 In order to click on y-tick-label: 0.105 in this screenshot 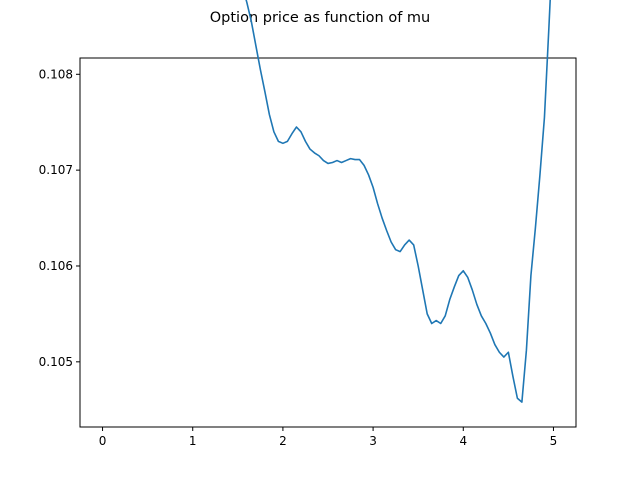, I will do `click(56, 362)`.